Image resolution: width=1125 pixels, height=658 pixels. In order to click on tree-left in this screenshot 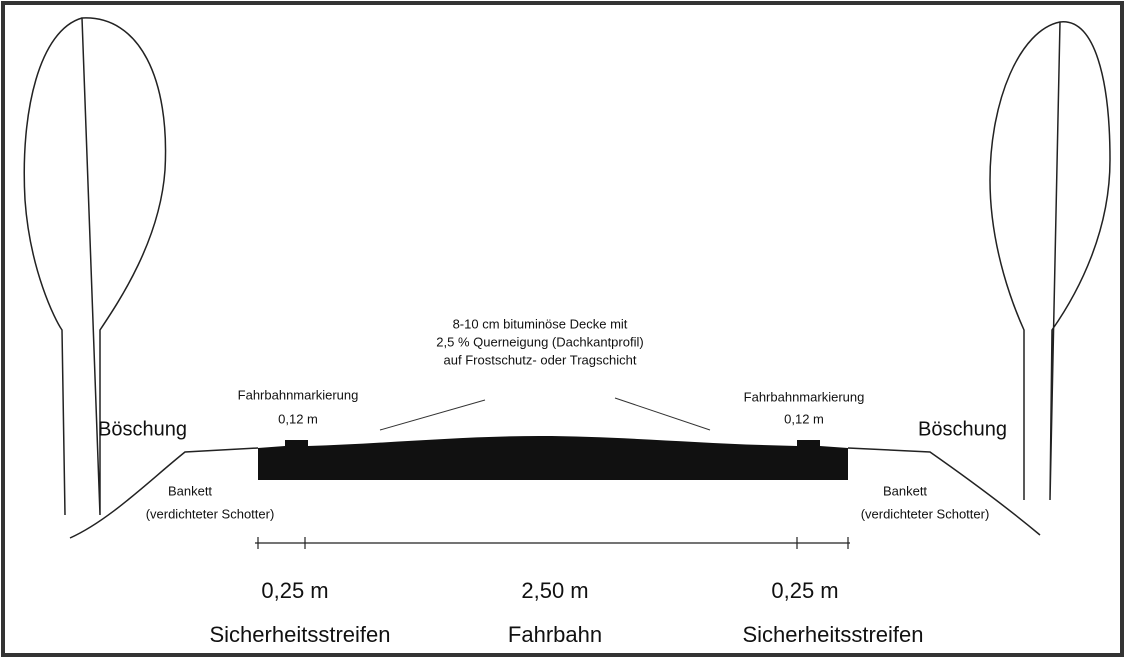, I will do `click(95, 266)`.